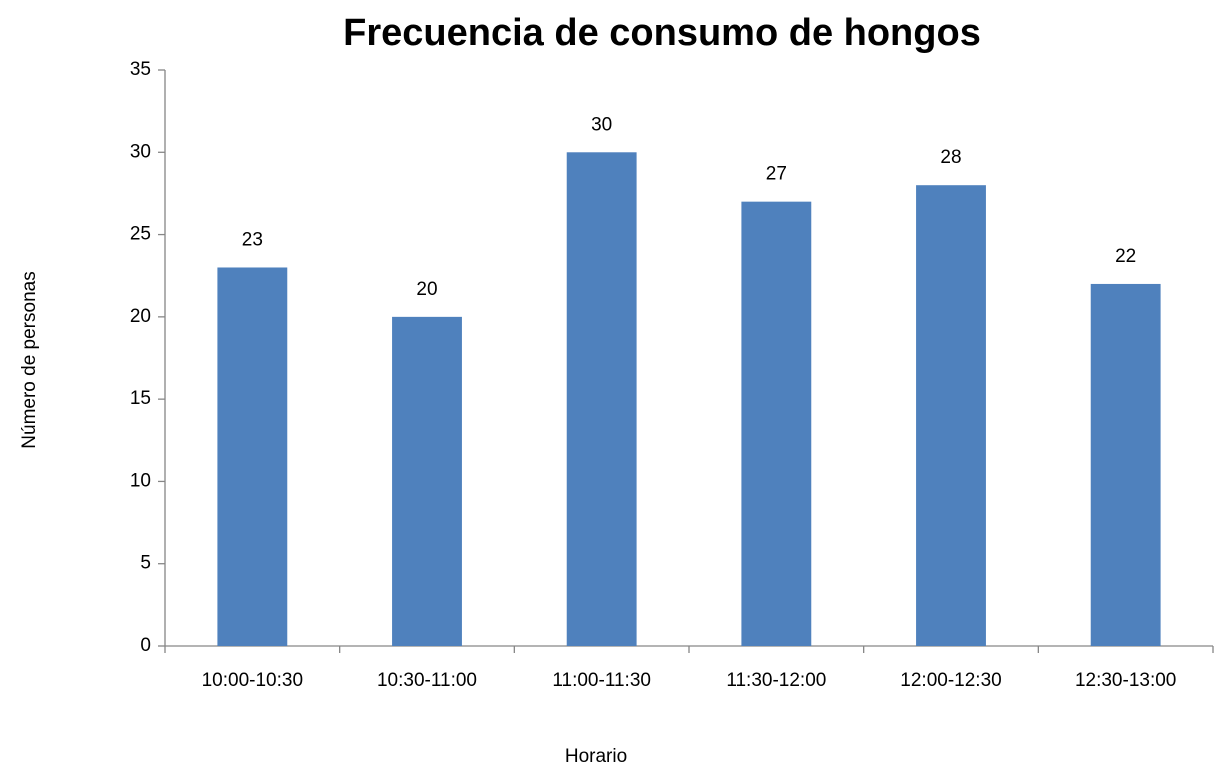 This screenshot has width=1214, height=769. I want to click on y-tick-label: 20, so click(140, 316).